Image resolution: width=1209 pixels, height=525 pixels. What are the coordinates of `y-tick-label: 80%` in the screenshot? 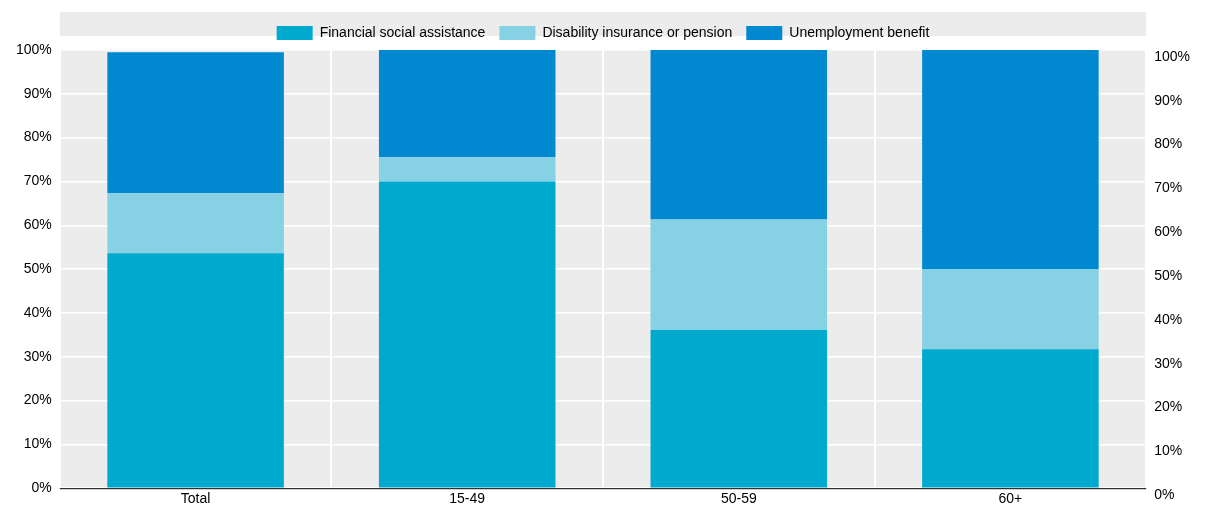 It's located at (1168, 143).